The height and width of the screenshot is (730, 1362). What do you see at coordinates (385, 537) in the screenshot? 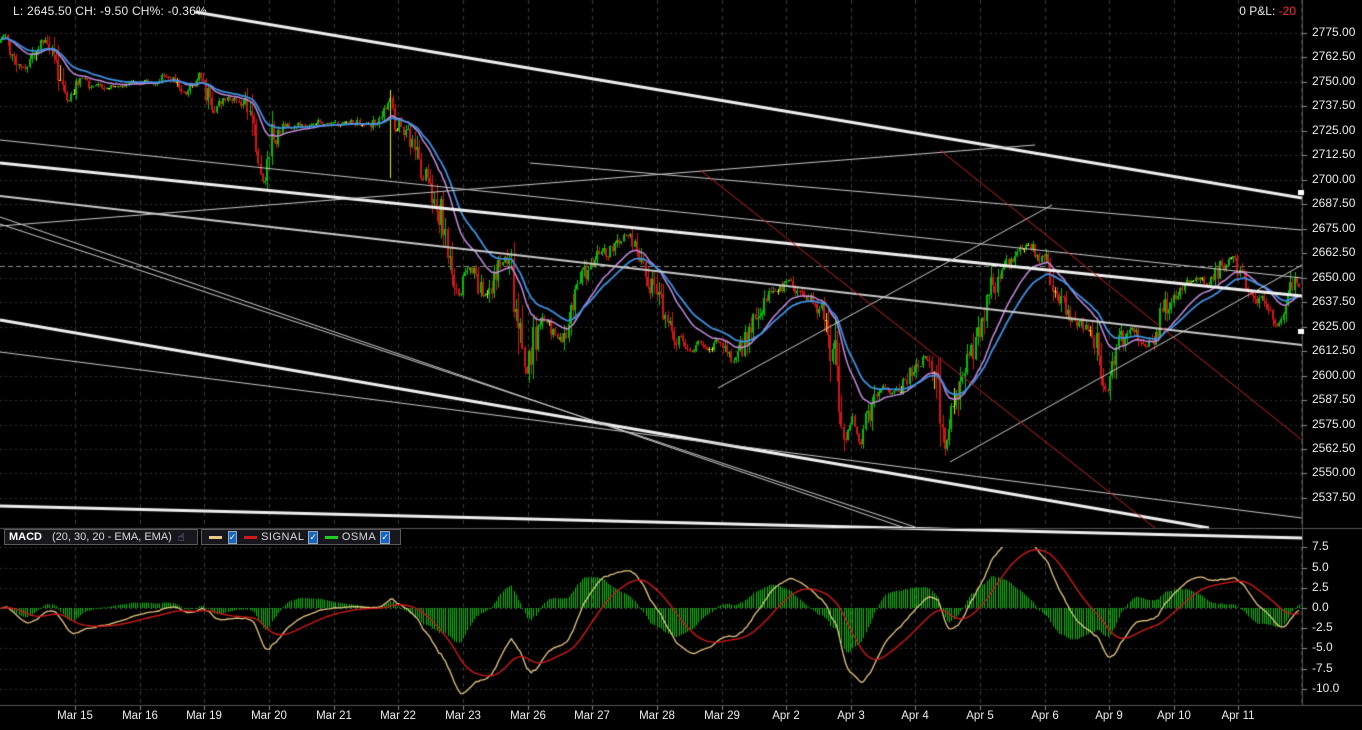
I see `legend-checkbox-osma: ✓` at bounding box center [385, 537].